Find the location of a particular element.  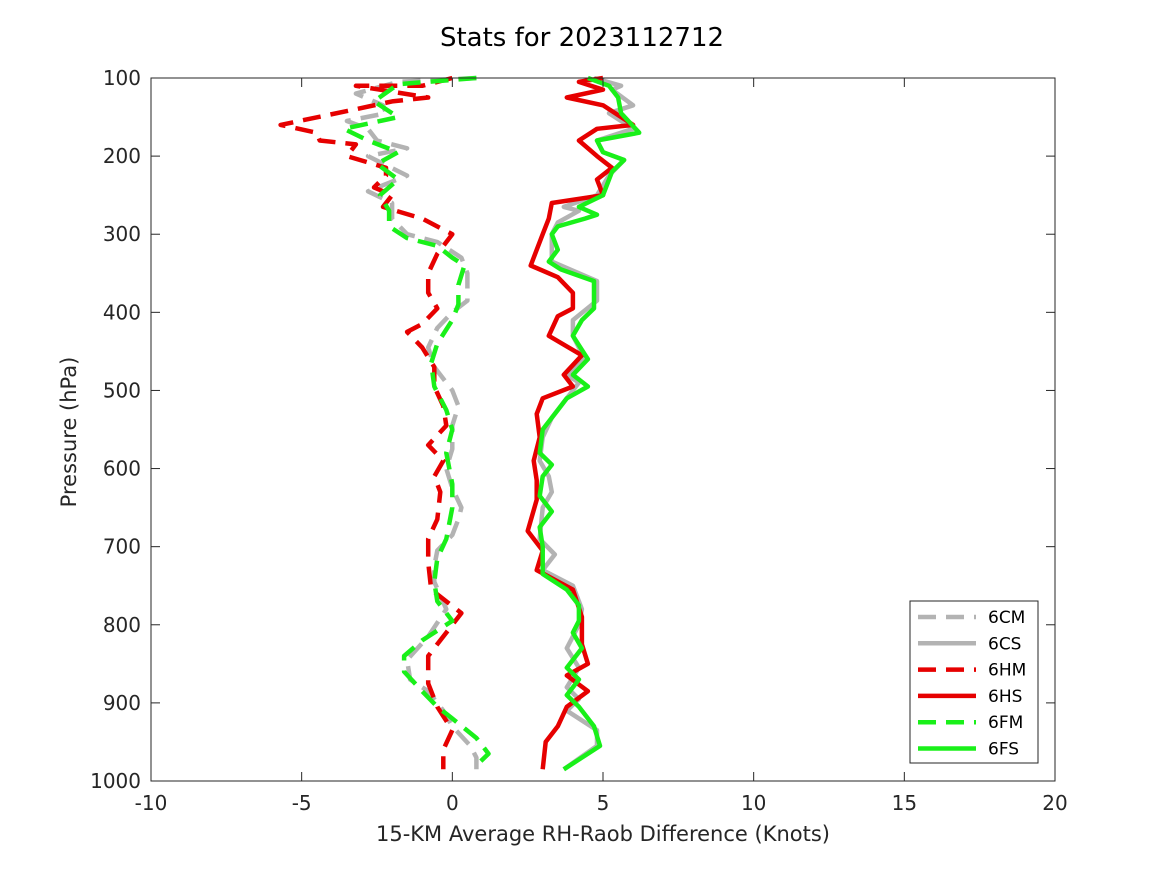

y-tick-label: 400 is located at coordinates (122, 312).